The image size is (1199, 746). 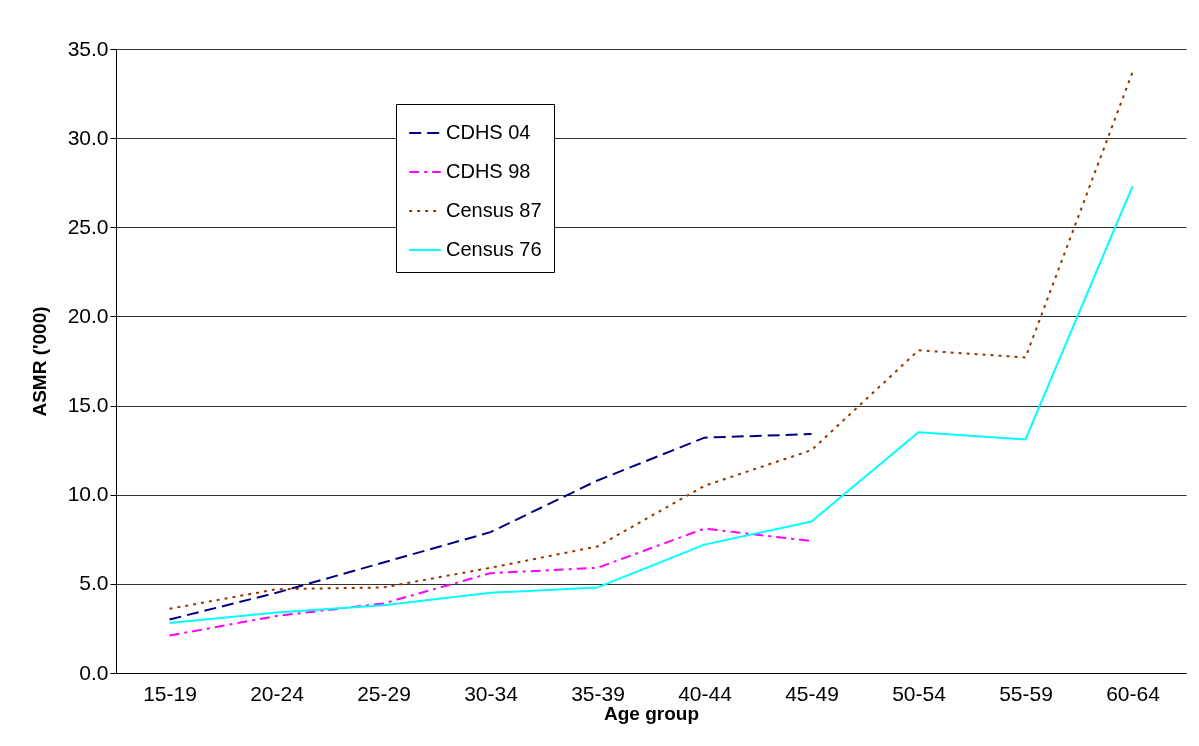 I want to click on y-tick-label: 25.0, so click(x=88, y=226).